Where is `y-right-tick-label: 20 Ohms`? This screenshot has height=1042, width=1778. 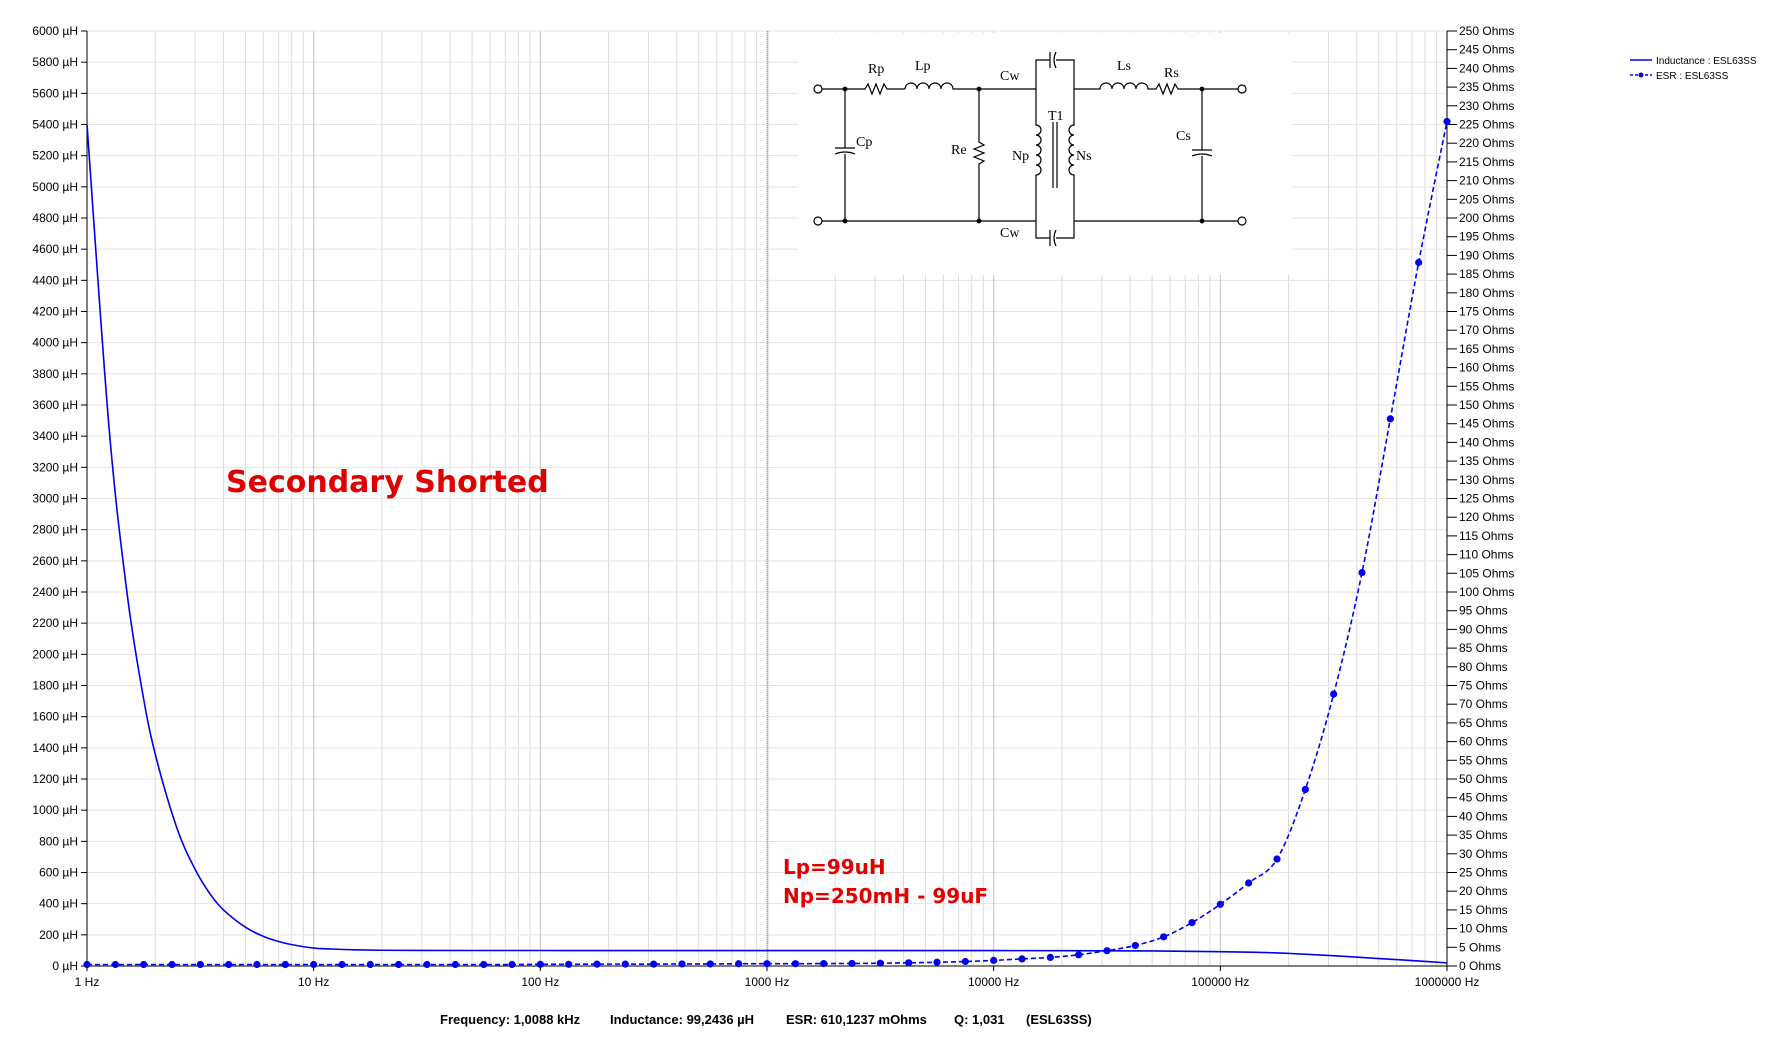
y-right-tick-label: 20 Ohms is located at coordinates (1483, 891).